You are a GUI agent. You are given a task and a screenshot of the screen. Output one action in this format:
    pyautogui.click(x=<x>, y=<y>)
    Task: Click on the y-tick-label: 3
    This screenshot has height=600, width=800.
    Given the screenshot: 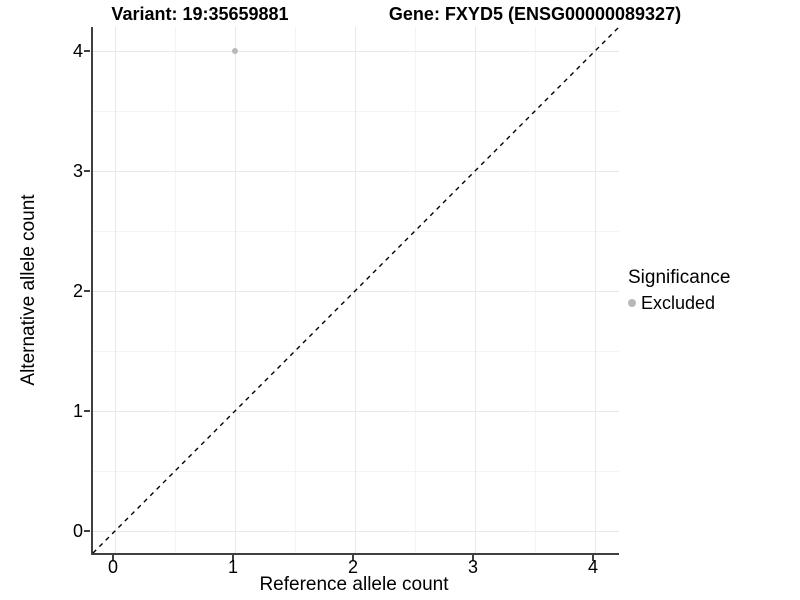 What is the action you would take?
    pyautogui.click(x=77, y=171)
    